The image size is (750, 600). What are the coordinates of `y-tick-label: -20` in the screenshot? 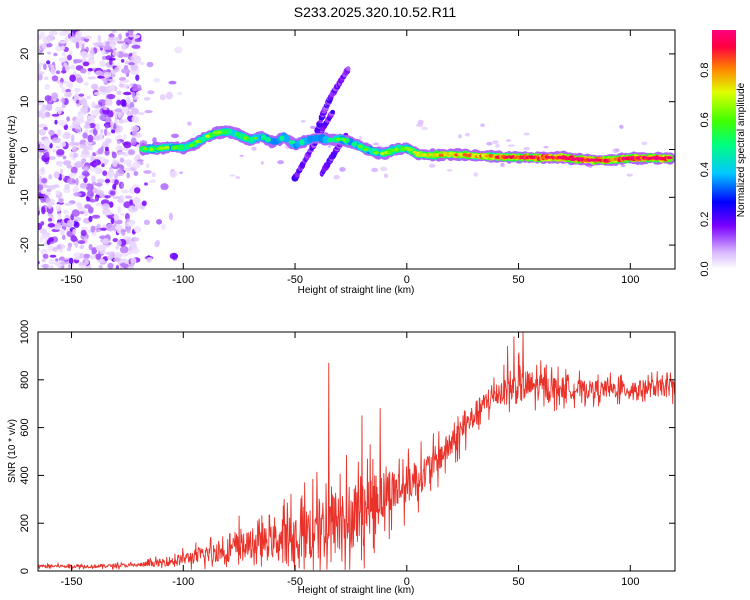 It's located at (25, 245).